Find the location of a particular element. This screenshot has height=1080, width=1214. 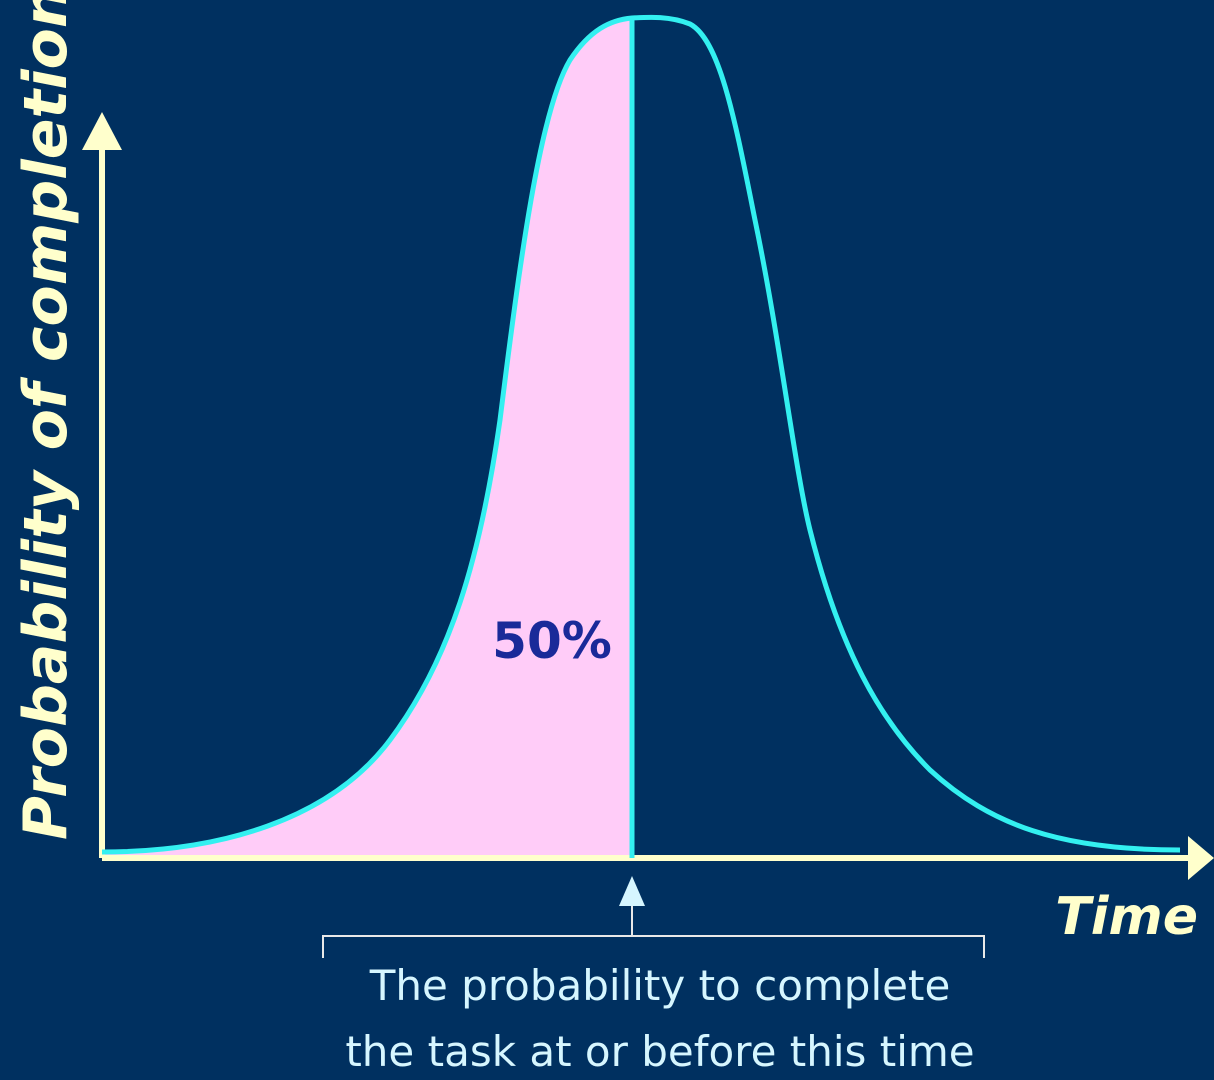

caption-line-2: the task at or before this time is located at coordinates (659, 1051).